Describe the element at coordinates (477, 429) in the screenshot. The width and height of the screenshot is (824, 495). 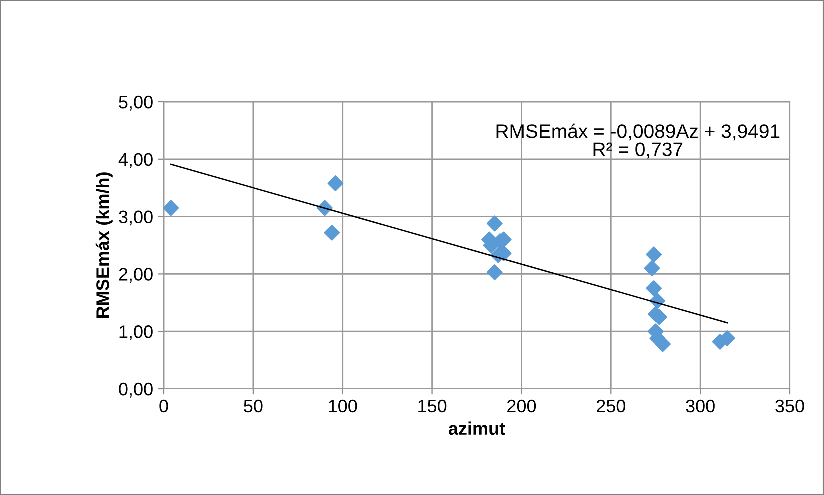
I see `x-axis-title: azimut` at that location.